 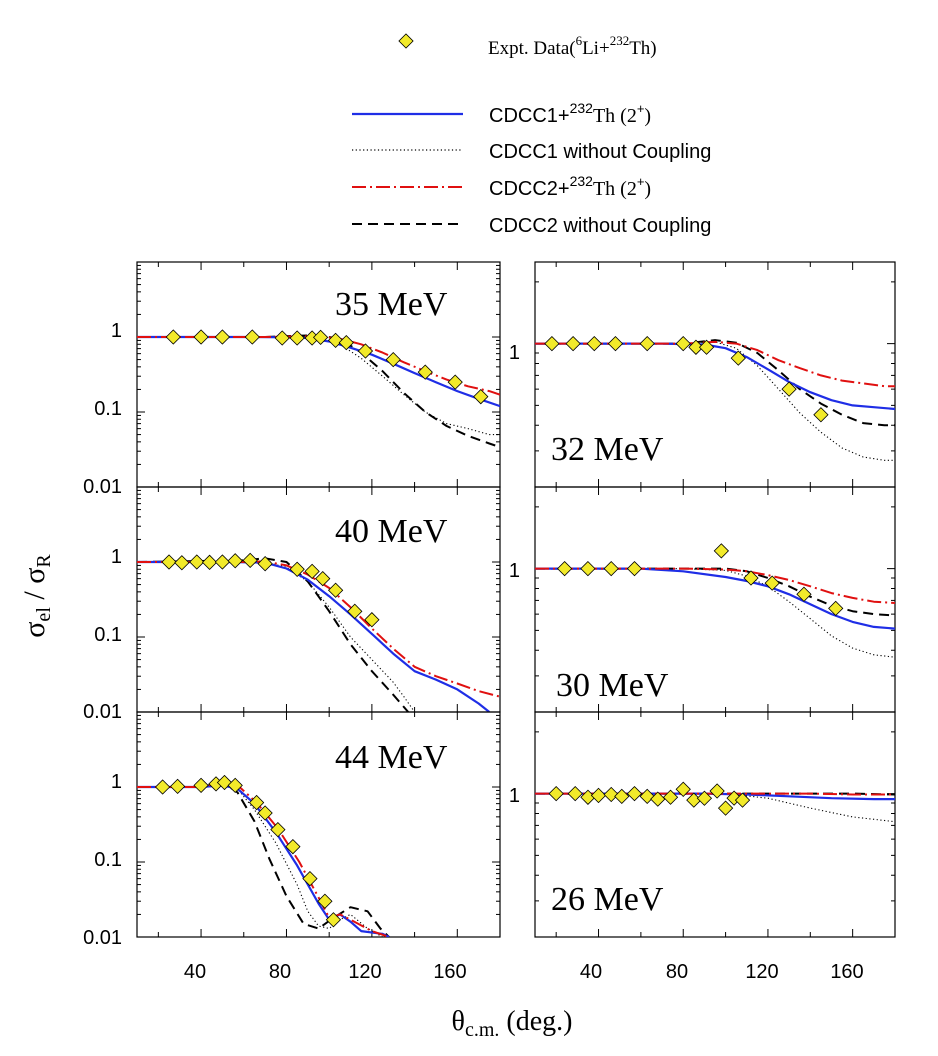 What do you see at coordinates (846, 972) in the screenshot?
I see `x-tick-label: 160` at bounding box center [846, 972].